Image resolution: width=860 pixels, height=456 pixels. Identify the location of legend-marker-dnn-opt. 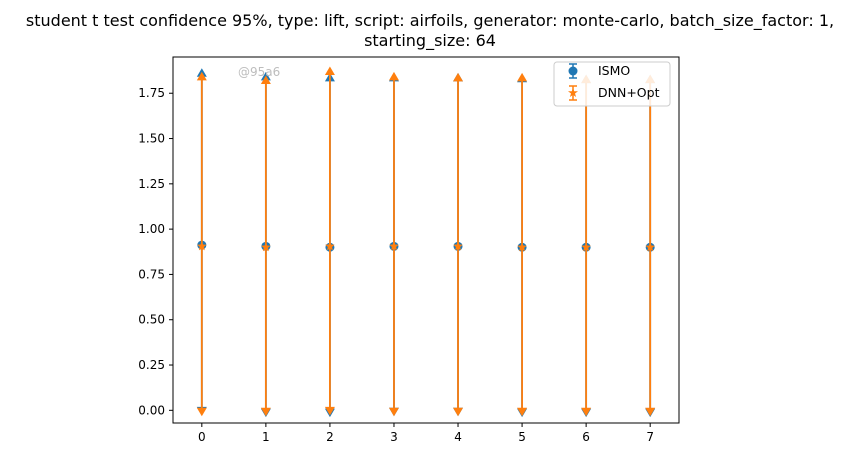
(573, 93).